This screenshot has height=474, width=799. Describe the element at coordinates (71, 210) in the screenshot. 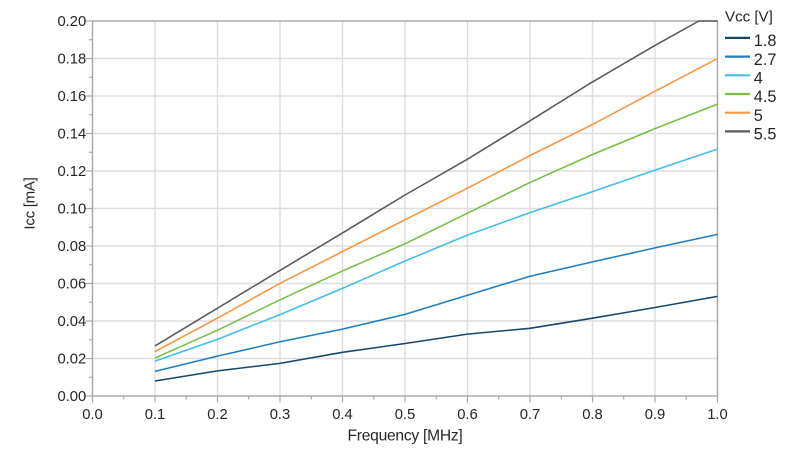

I see `svg-text: 0.10` at that location.